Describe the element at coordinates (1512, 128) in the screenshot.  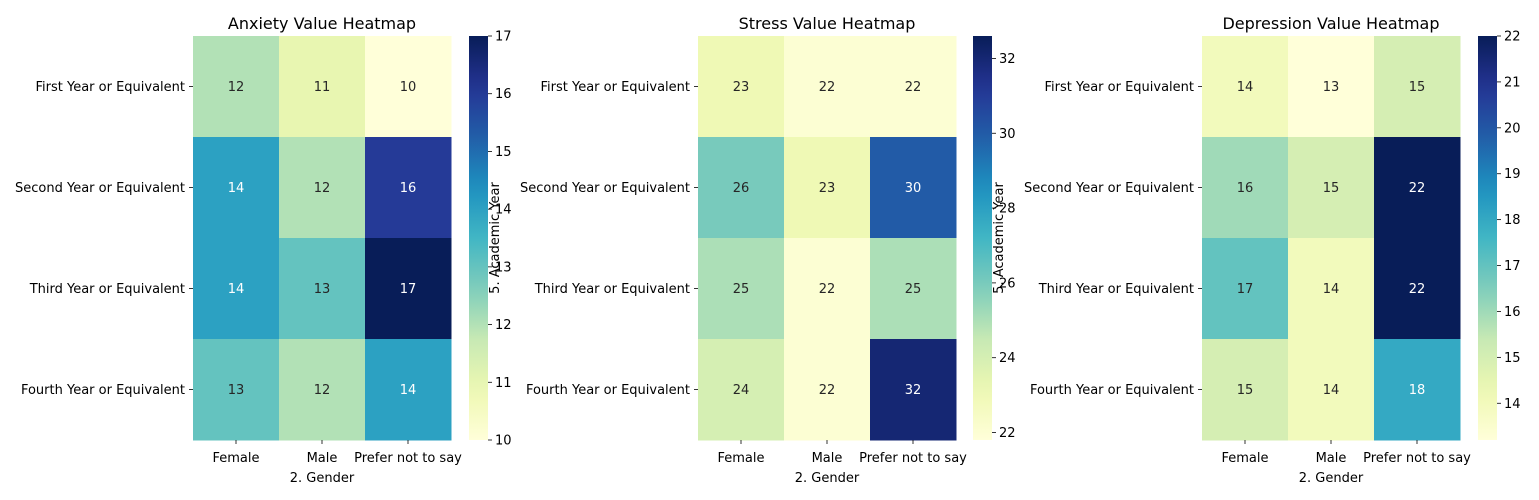
I see `colorbar-tick-label: 20` at that location.